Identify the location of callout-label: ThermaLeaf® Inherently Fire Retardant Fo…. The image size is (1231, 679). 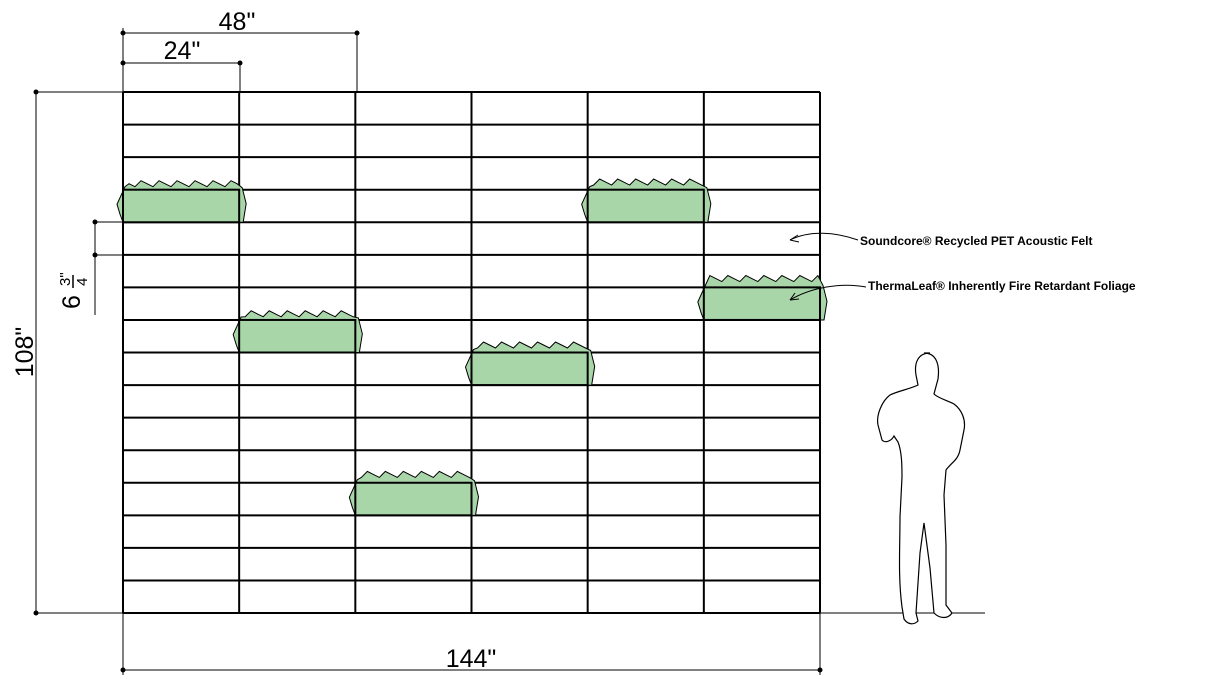
(1002, 286).